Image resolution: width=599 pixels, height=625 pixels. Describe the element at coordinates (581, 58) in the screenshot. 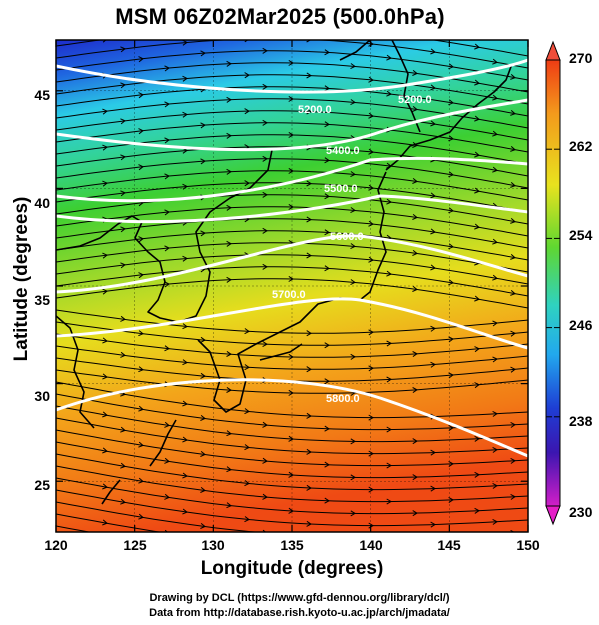

I see `colorbar-tick-label: 270` at that location.